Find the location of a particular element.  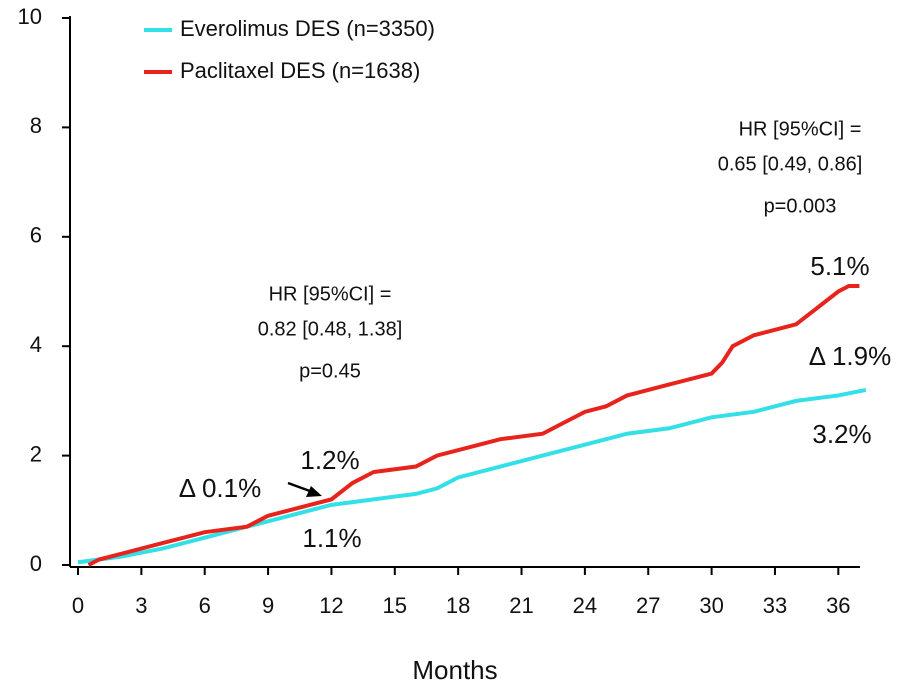

y-tick-label: 10 is located at coordinates (30, 16).